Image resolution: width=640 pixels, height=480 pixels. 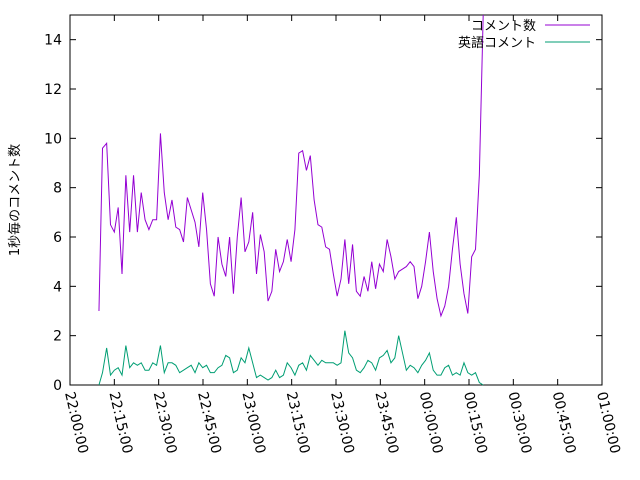 I want to click on y-tick-label: 14, so click(x=53, y=41).